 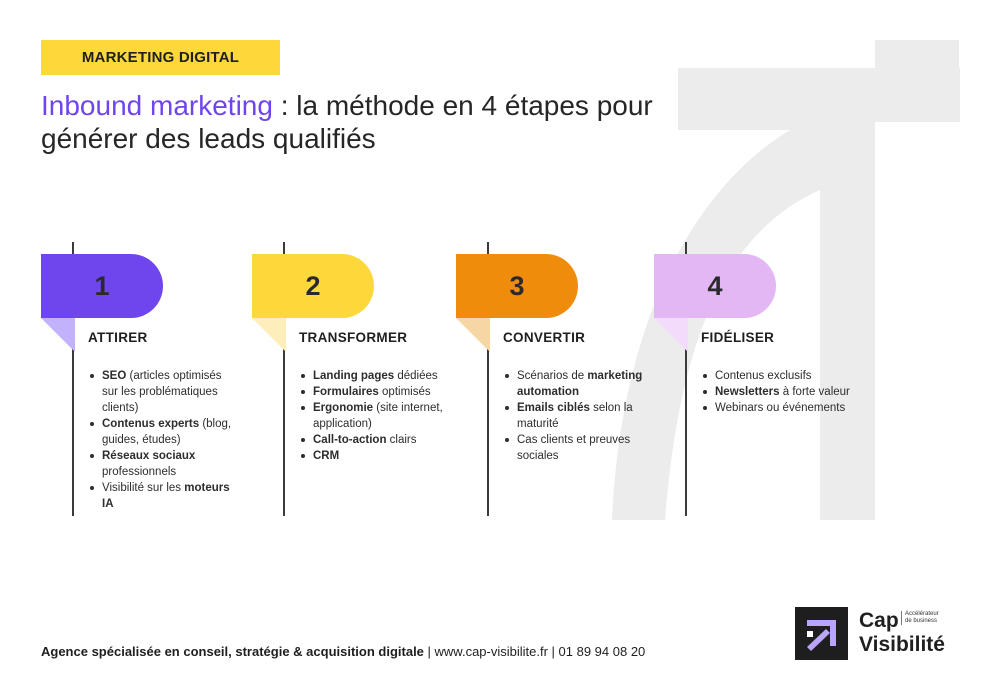 What do you see at coordinates (534, 651) in the screenshot?
I see `footer-contact-details: | www.cap-visibilite.fr | 01 89 94 08 20` at bounding box center [534, 651].